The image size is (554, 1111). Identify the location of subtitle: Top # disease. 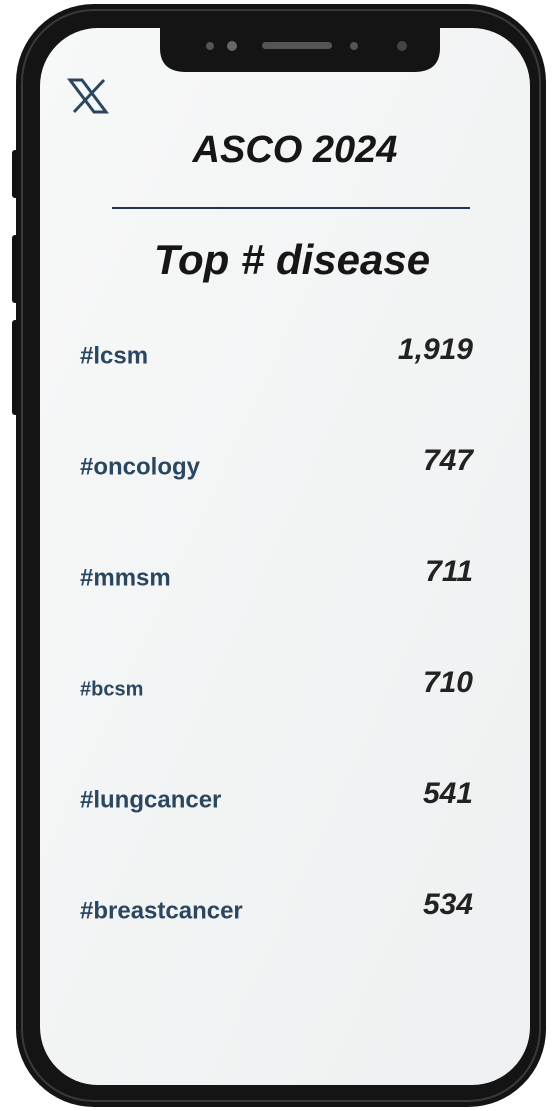
(292, 259).